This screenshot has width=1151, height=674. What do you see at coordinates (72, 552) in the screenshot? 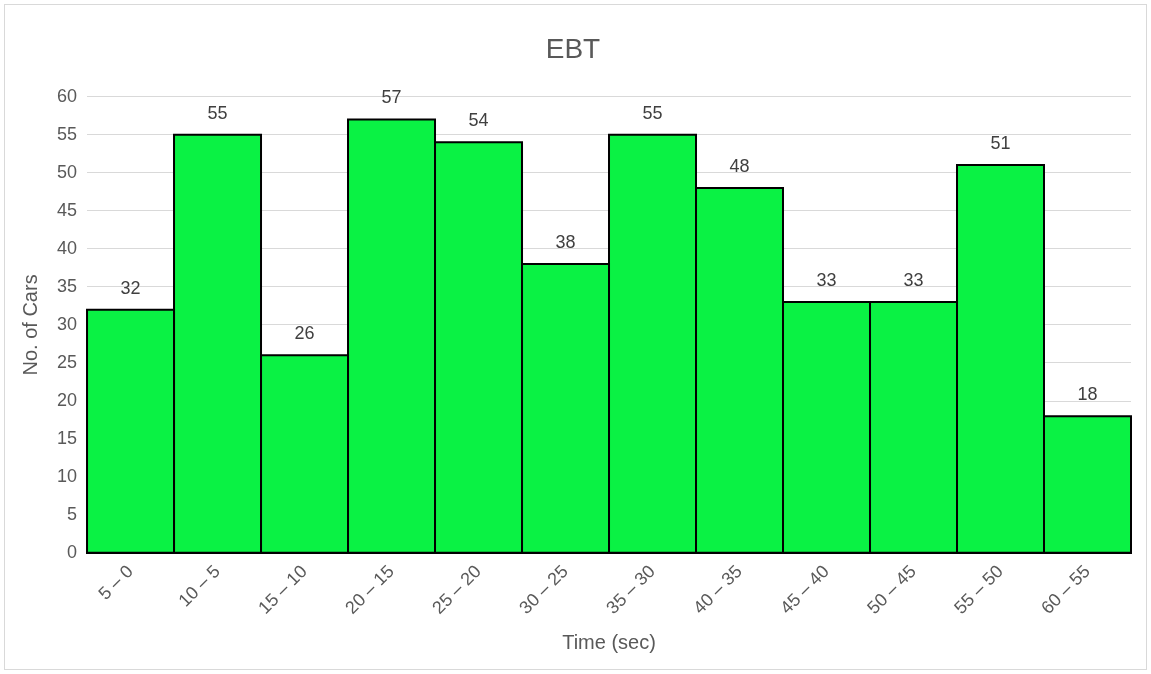
I see `y-tick-label: 0` at bounding box center [72, 552].